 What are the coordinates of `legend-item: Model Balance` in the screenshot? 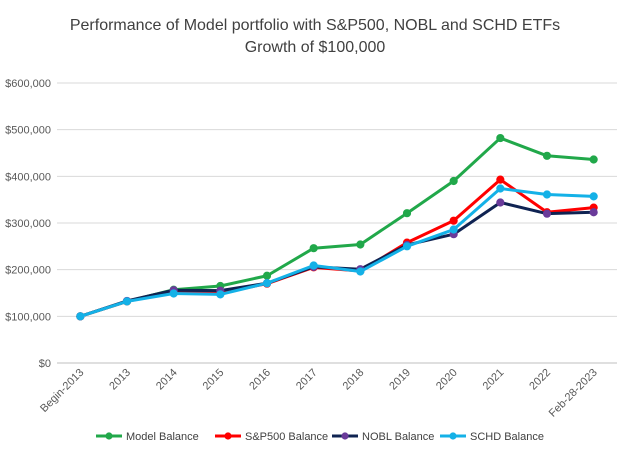 It's located at (147, 437).